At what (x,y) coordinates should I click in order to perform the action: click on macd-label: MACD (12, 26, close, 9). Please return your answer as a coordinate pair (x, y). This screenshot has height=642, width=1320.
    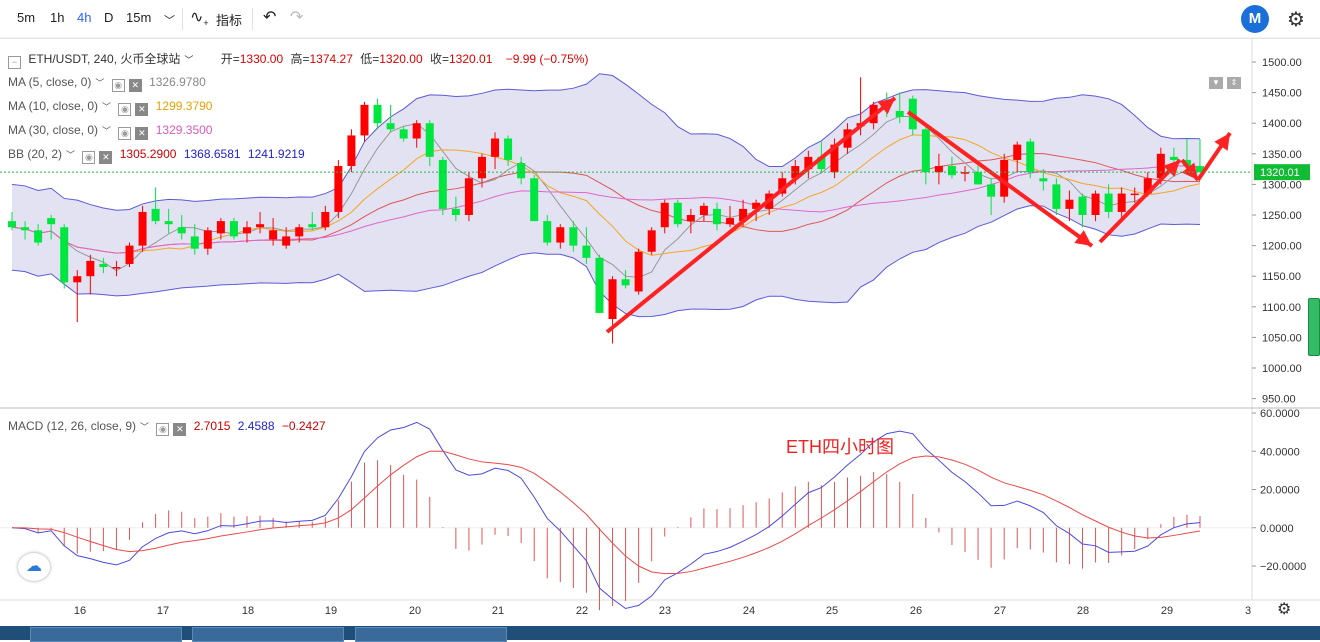
    Looking at the image, I should click on (72, 426).